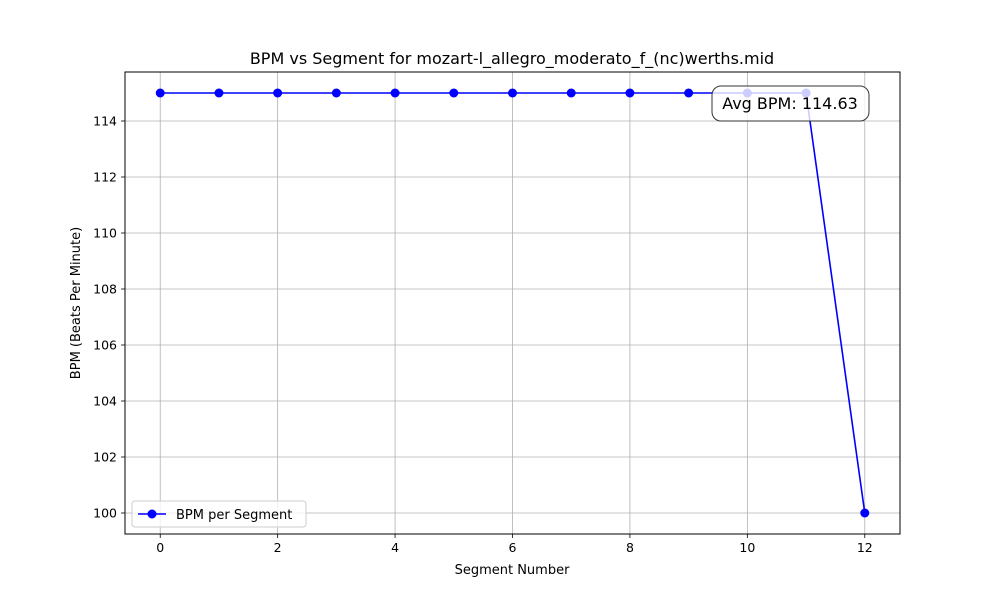 The width and height of the screenshot is (1000, 600). I want to click on legend: BPM per Segment, so click(219, 514).